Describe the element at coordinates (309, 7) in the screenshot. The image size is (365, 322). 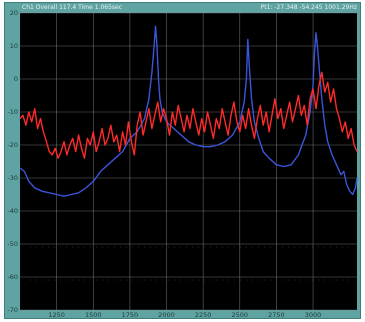
I see `header-right-text: Pt1: -27.348 -54.245 1001.29Hz` at that location.